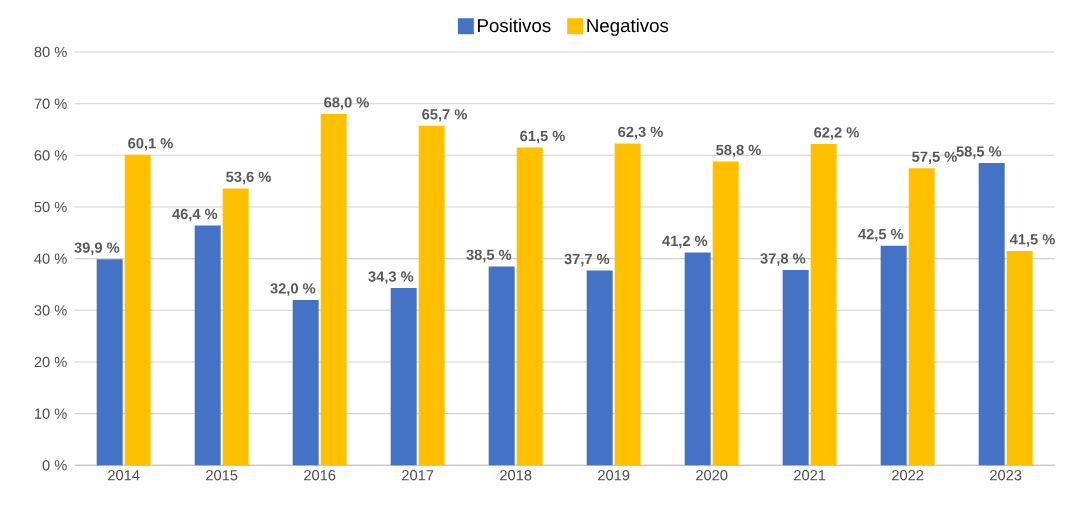 Image resolution: width=1078 pixels, height=506 pixels. Describe the element at coordinates (50, 258) in the screenshot. I see `y-tick-label: 40 %` at that location.